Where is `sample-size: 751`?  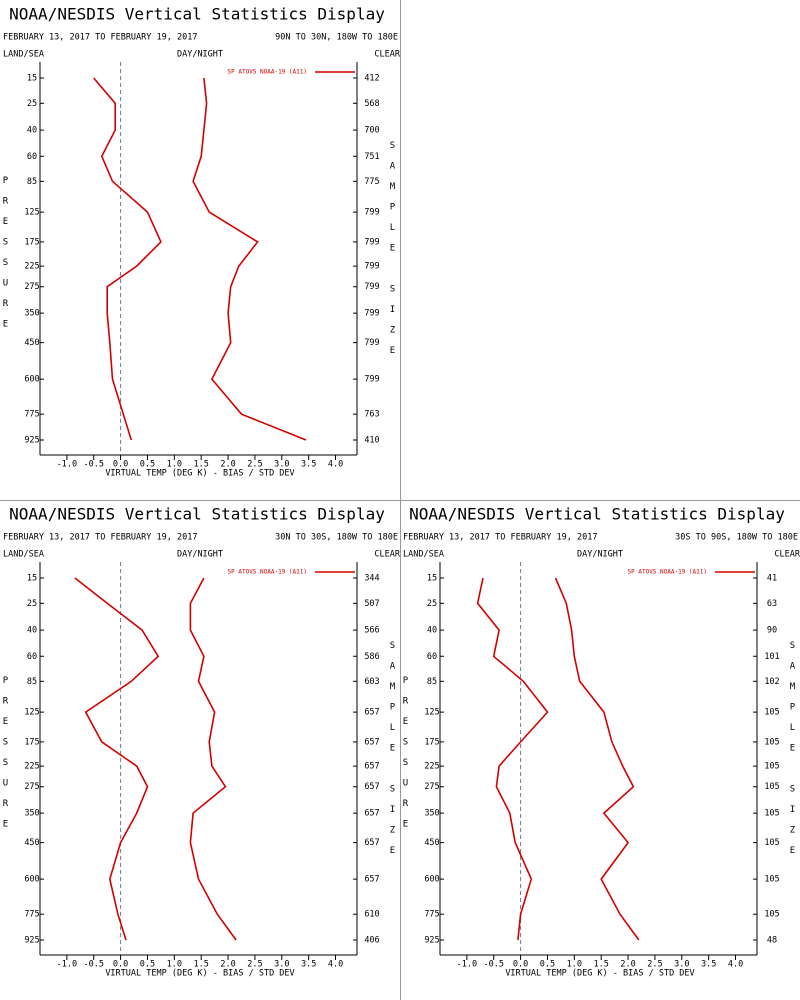 sample-size: 751 is located at coordinates (371, 157).